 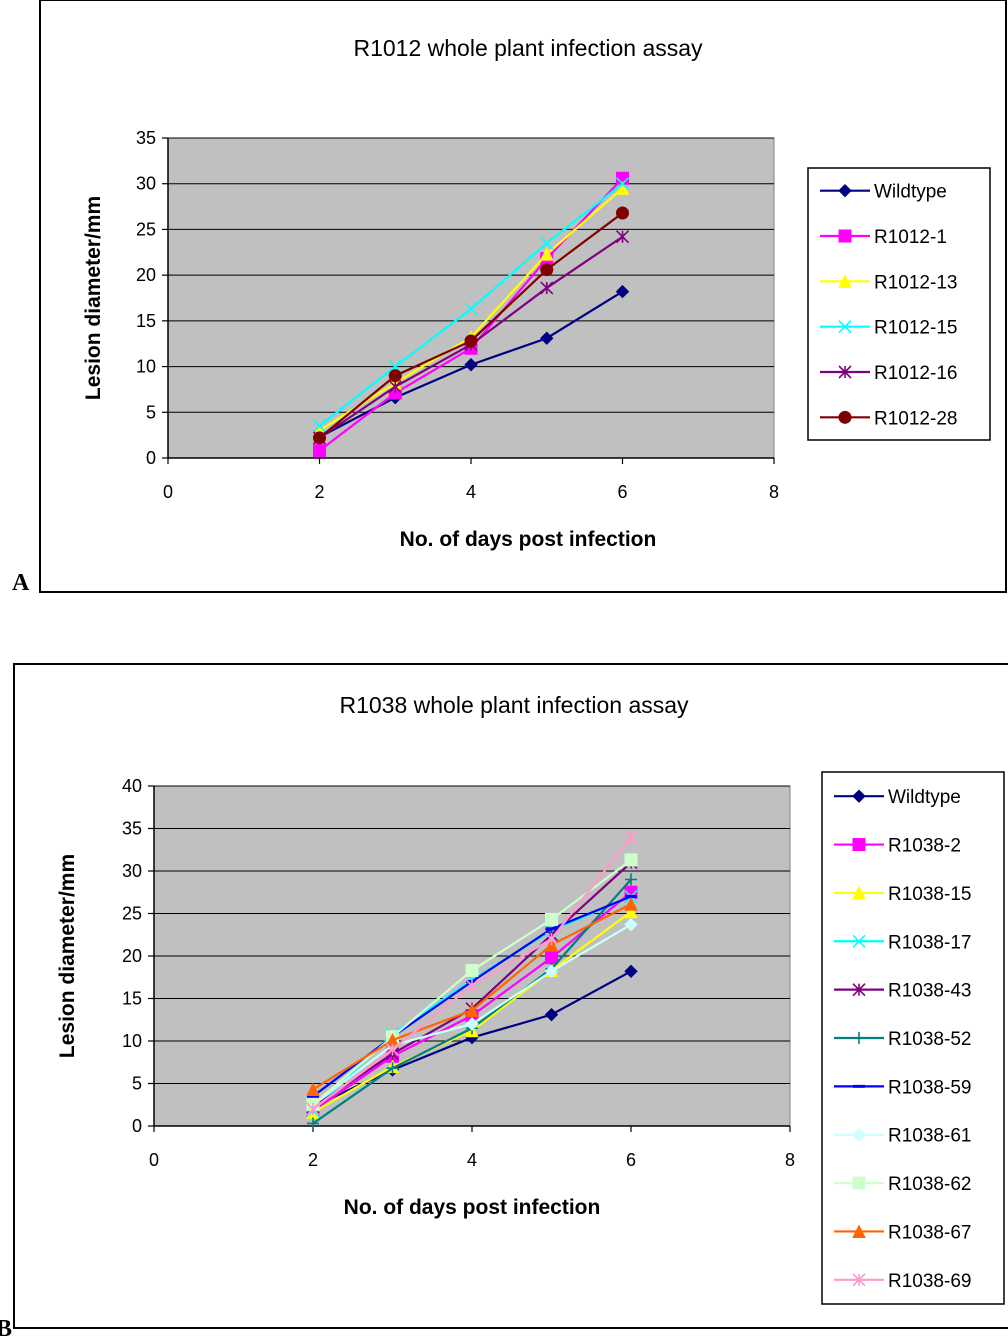 I want to click on chart-a-legend-entry-r1012-1: R1012-1, so click(x=883, y=237).